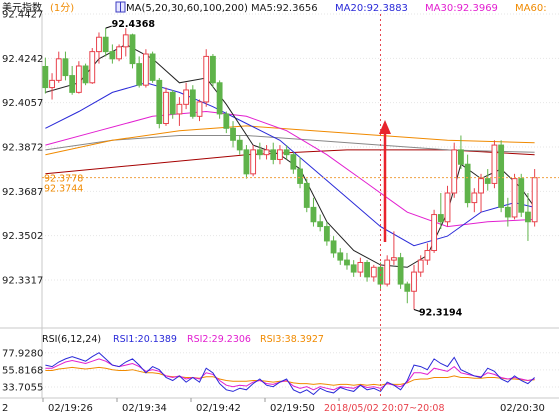  What do you see at coordinates (22, 353) in the screenshot?
I see `rsi-tick-label: 77.9280` at bounding box center [22, 353].